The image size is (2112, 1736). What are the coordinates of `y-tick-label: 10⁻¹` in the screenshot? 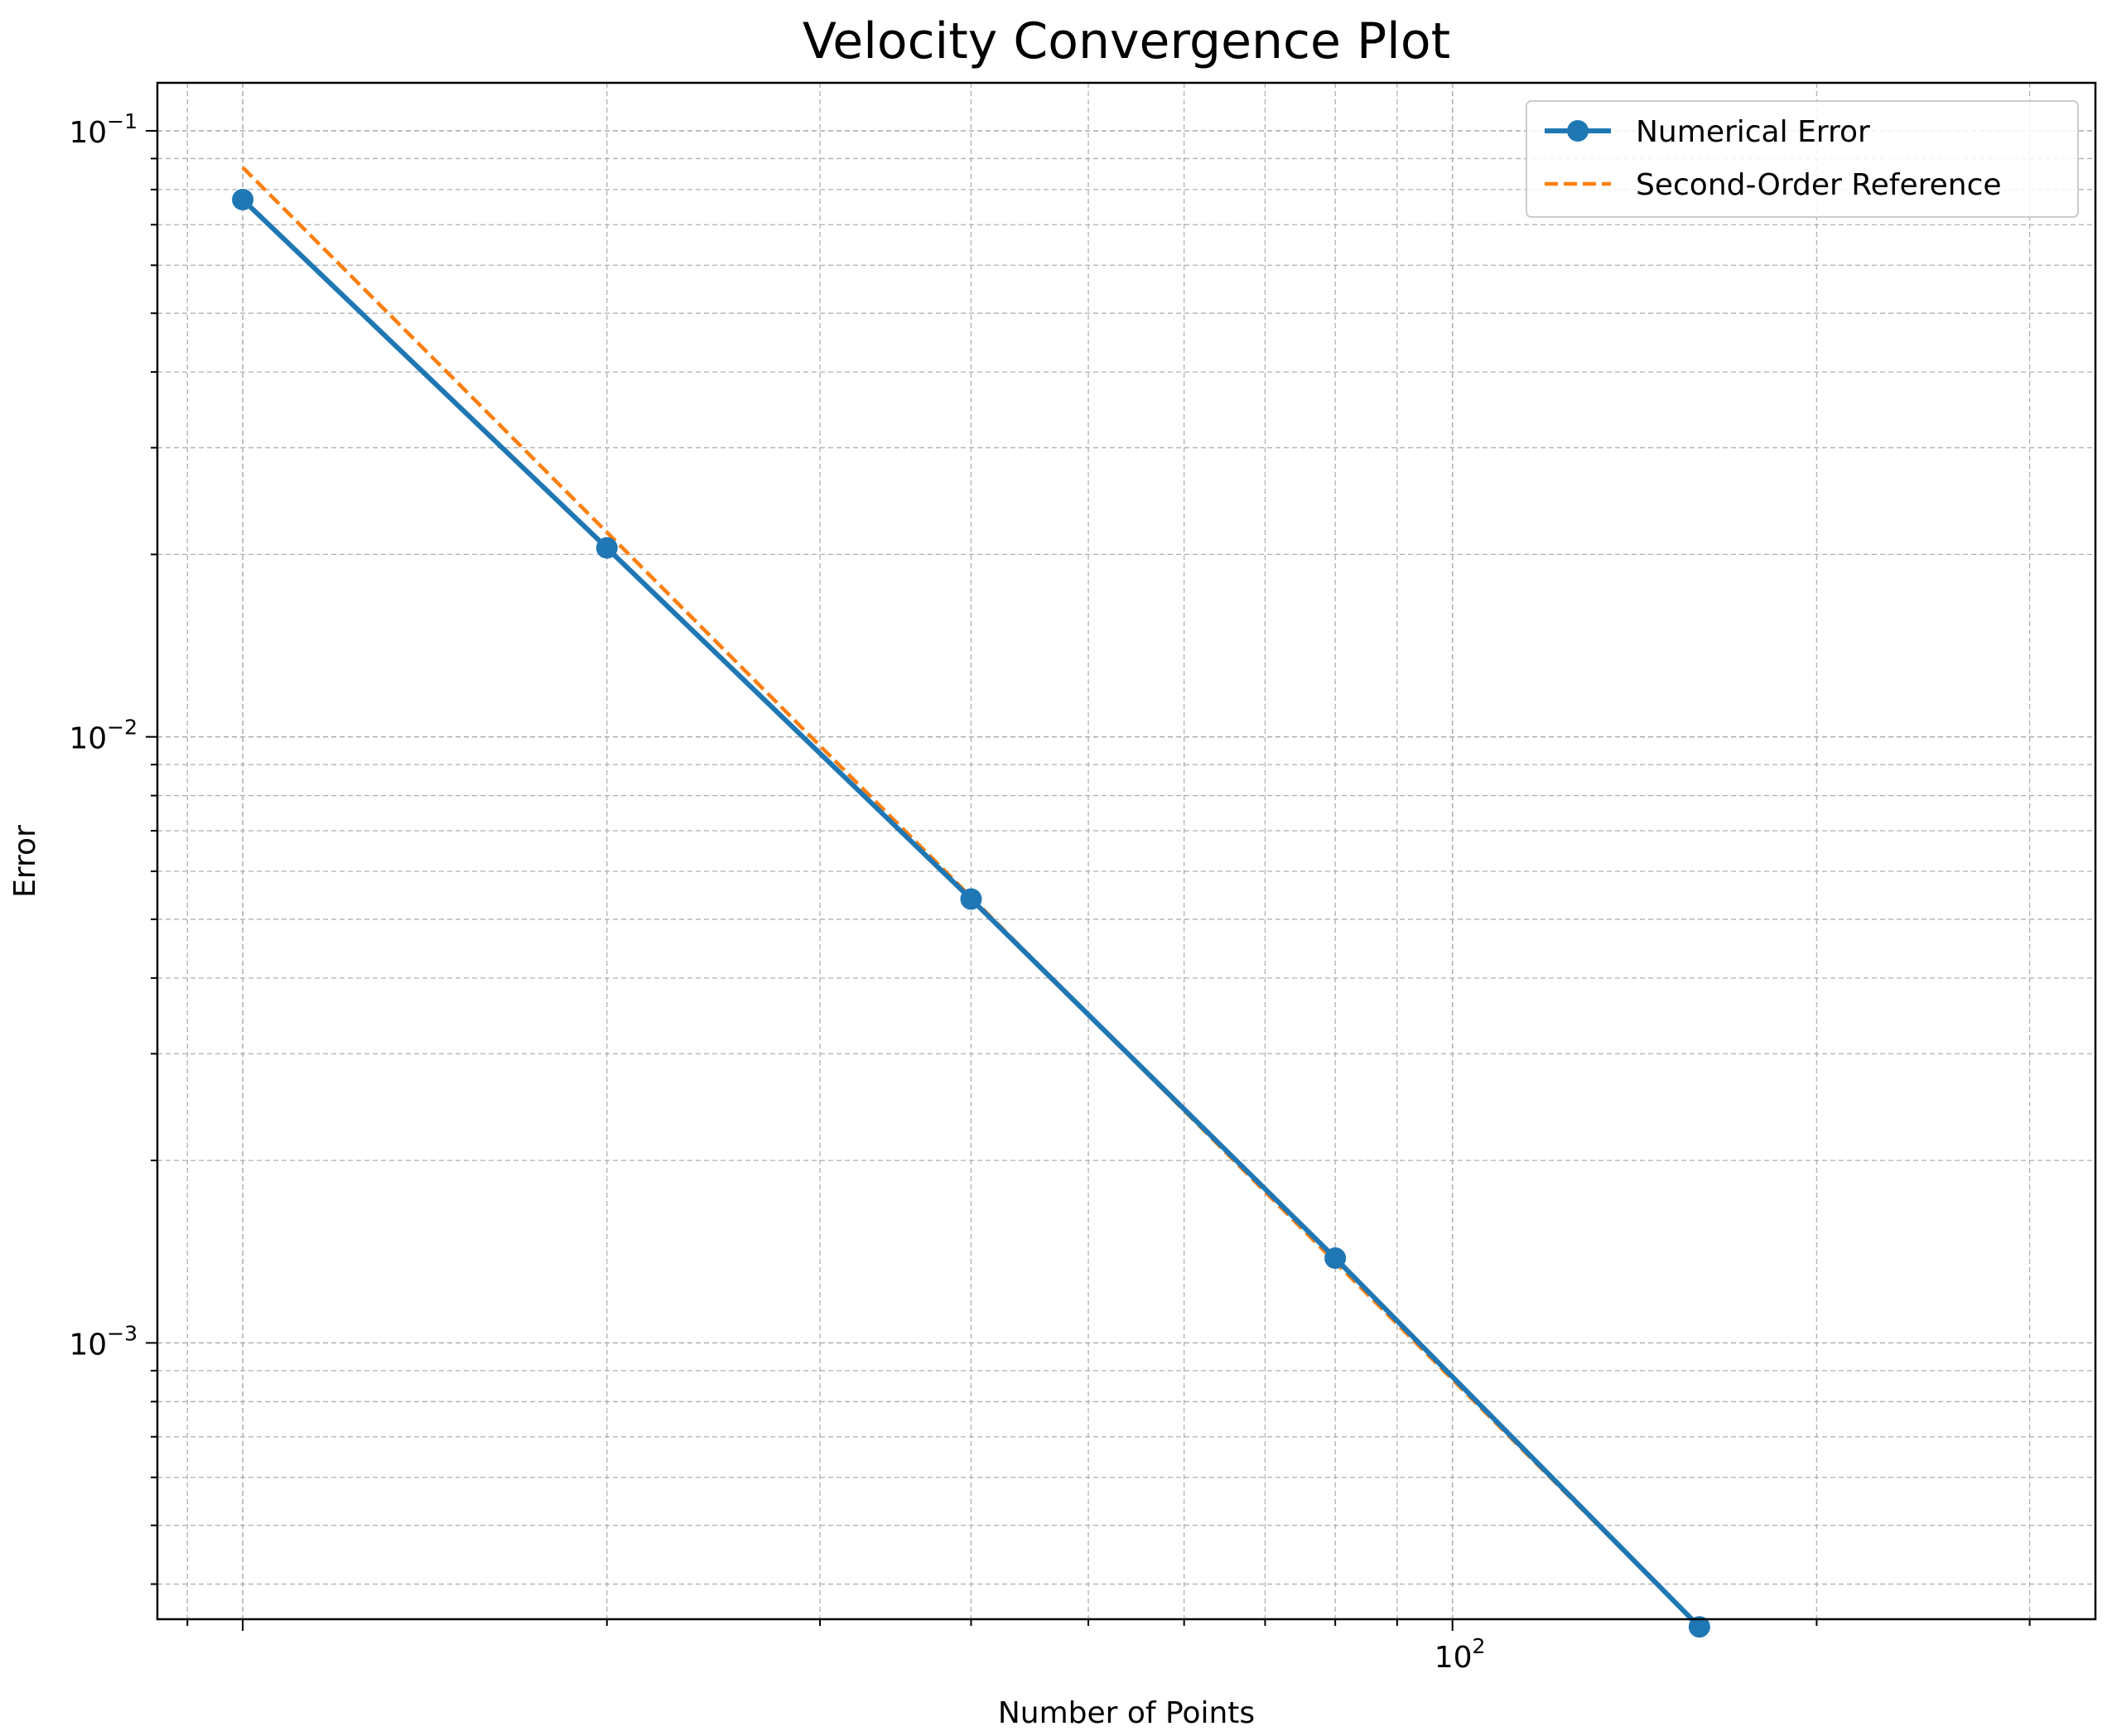 It's located at (103, 129).